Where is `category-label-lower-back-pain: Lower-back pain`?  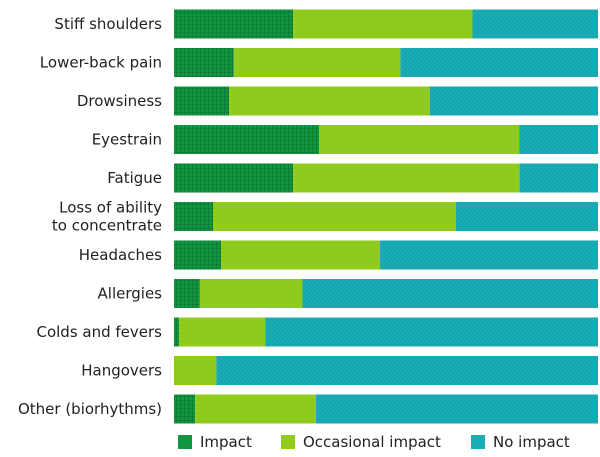
category-label-lower-back-pain: Lower-back pain is located at coordinates (101, 63).